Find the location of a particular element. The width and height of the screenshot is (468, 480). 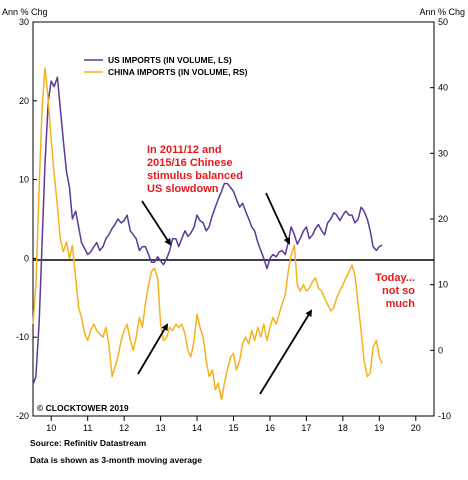

legend-label-china: CHINA IMPORTS (IN VOLUME, RS) is located at coordinates (178, 72).